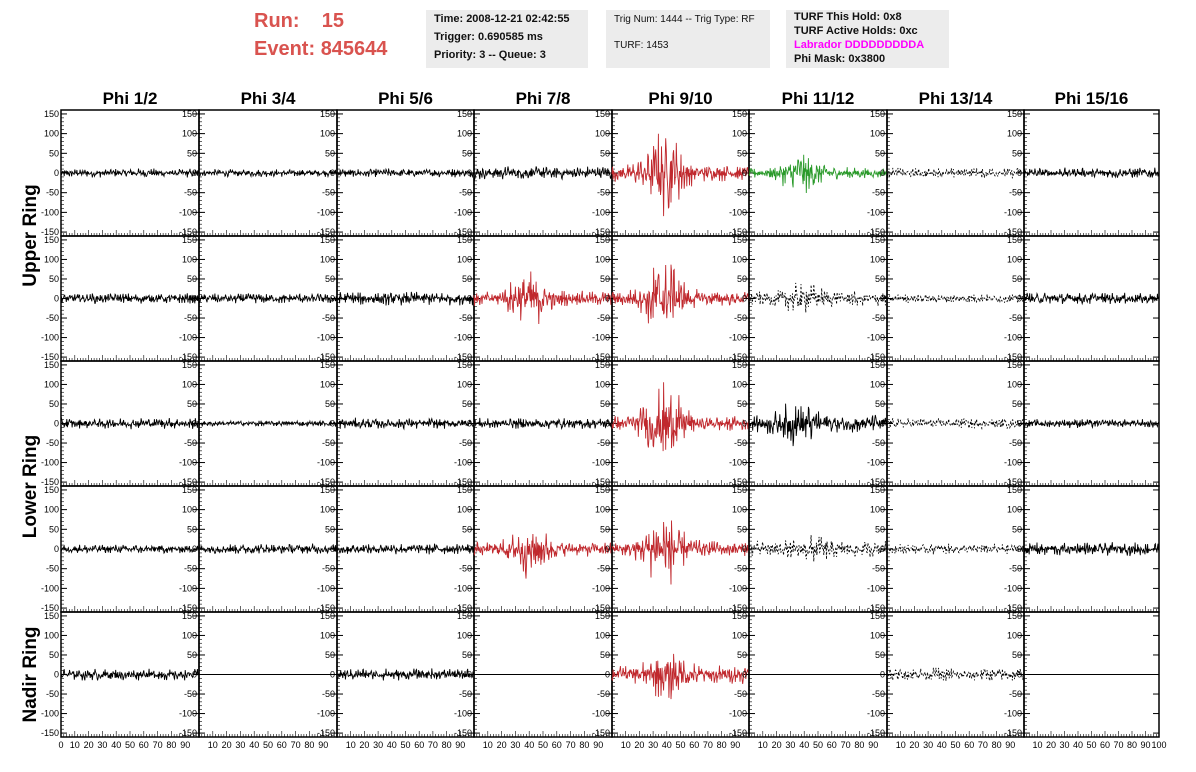 The image size is (1196, 772). Describe the element at coordinates (240, 745) in the screenshot. I see `x-tick-label: 30` at that location.